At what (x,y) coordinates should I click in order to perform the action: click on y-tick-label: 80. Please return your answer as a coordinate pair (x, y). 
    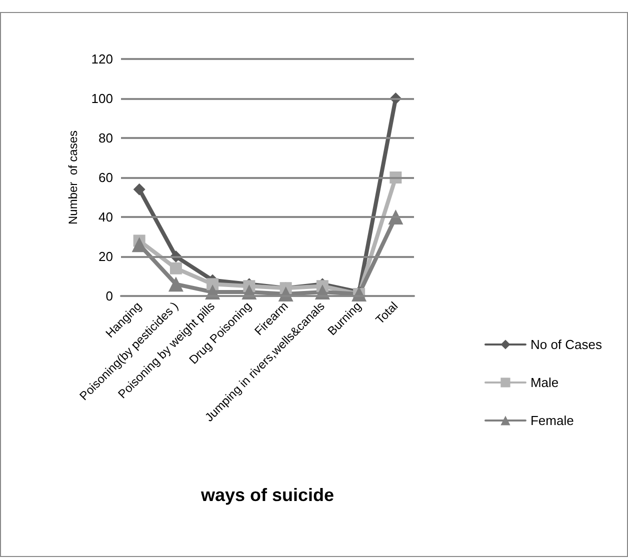
    Looking at the image, I should click on (105, 138).